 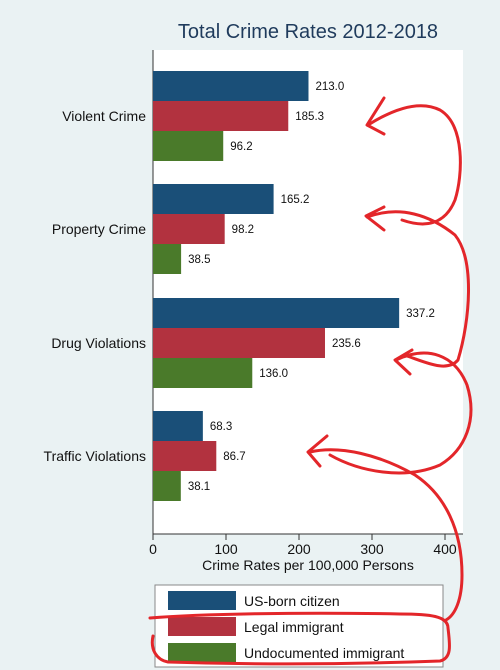 What do you see at coordinates (400, 411) in the screenshot?
I see `arrow-to-drug-violations` at bounding box center [400, 411].